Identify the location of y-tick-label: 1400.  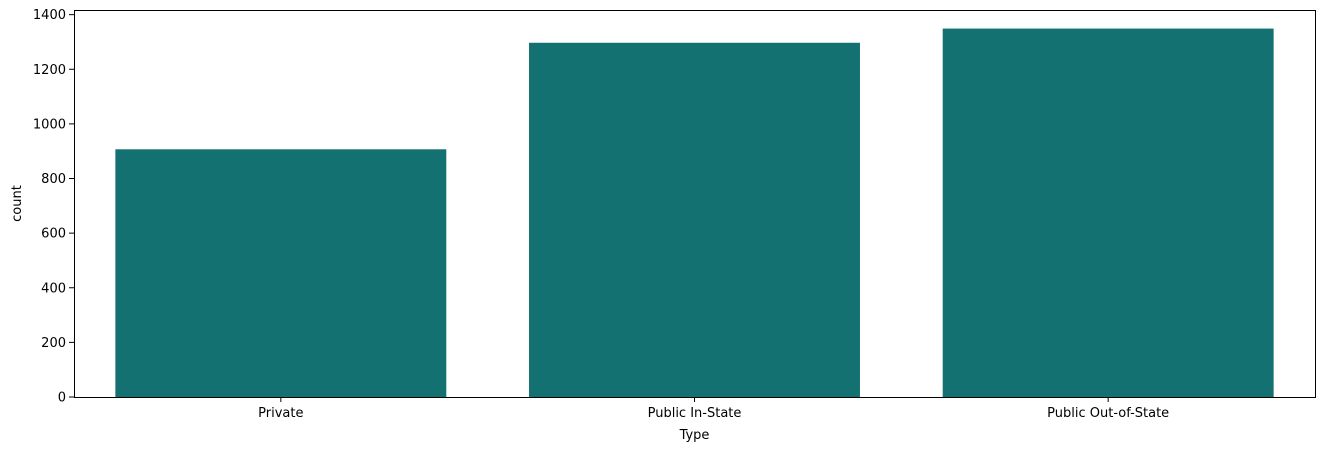
(49, 15).